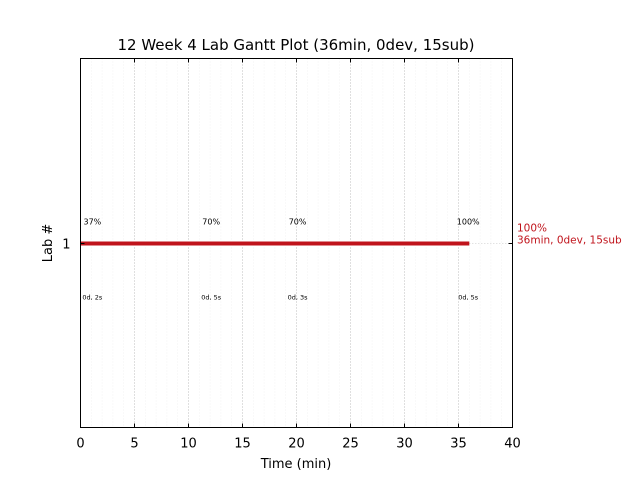 The width and height of the screenshot is (640, 480). Describe the element at coordinates (468, 222) in the screenshot. I see `milestone-score-label: 100%` at that location.